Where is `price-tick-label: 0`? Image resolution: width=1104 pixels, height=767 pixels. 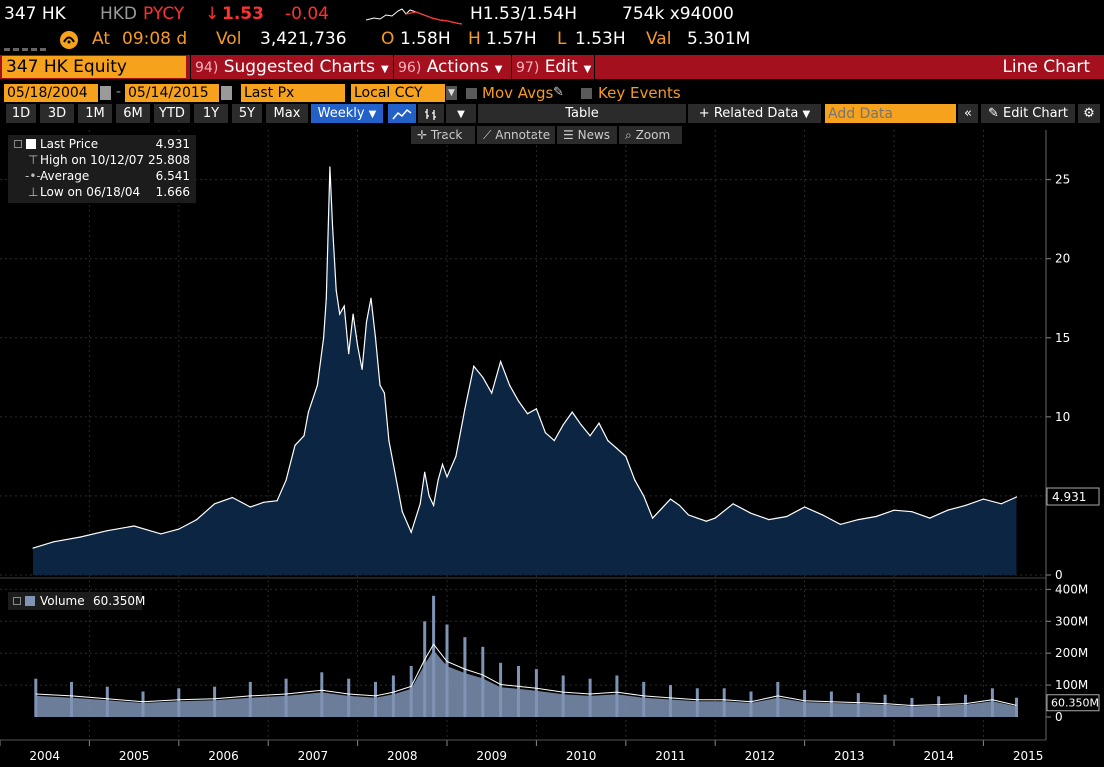
price-tick-label: 0 is located at coordinates (1059, 575).